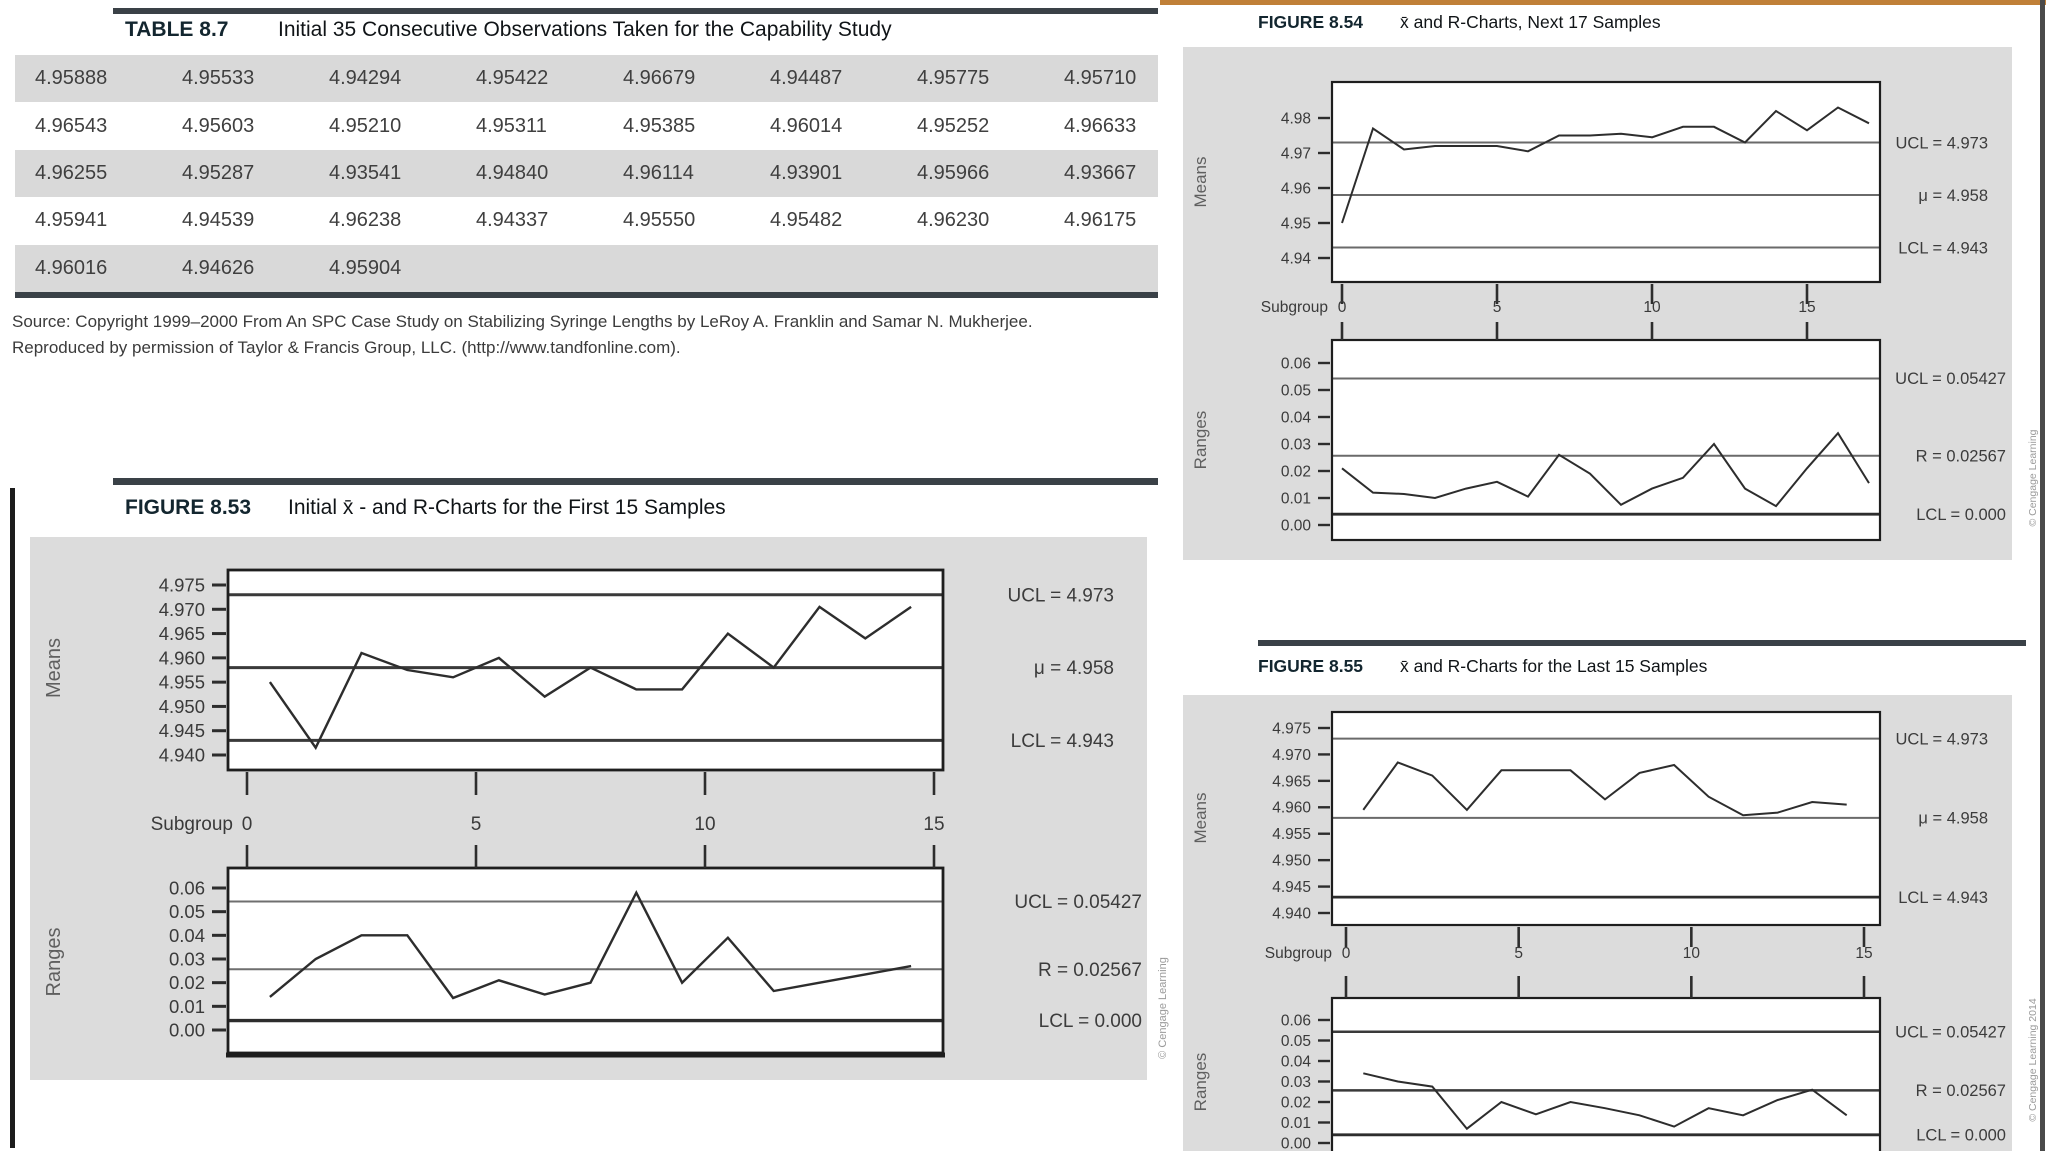 The image size is (2046, 1151). Describe the element at coordinates (1296, 390) in the screenshot. I see `ytick-label: 0.05` at that location.